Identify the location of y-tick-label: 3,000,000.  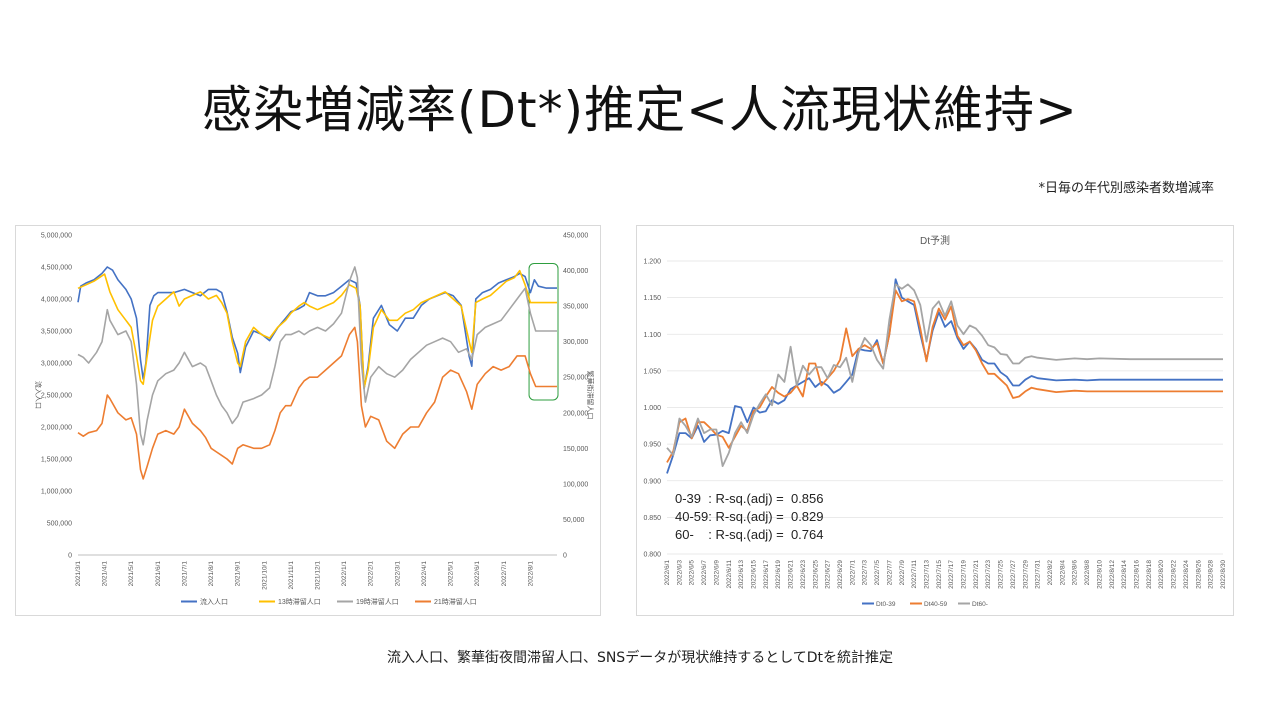
(56, 364).